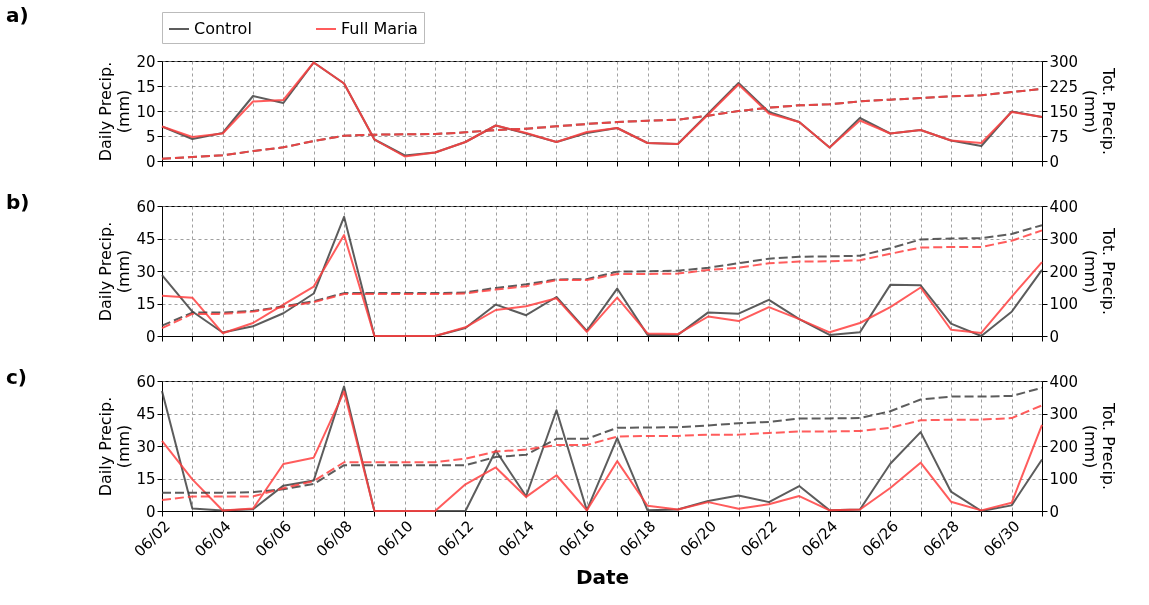 The height and width of the screenshot is (605, 1149). What do you see at coordinates (602, 576) in the screenshot?
I see `x-axis-title: Date` at bounding box center [602, 576].